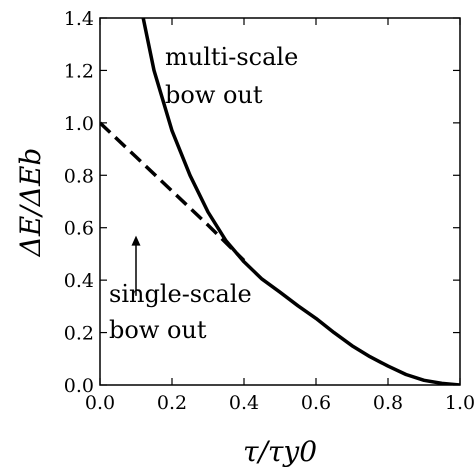 The height and width of the screenshot is (471, 476). Describe the element at coordinates (79, 281) in the screenshot. I see `y-tick-label: 0.4` at that location.